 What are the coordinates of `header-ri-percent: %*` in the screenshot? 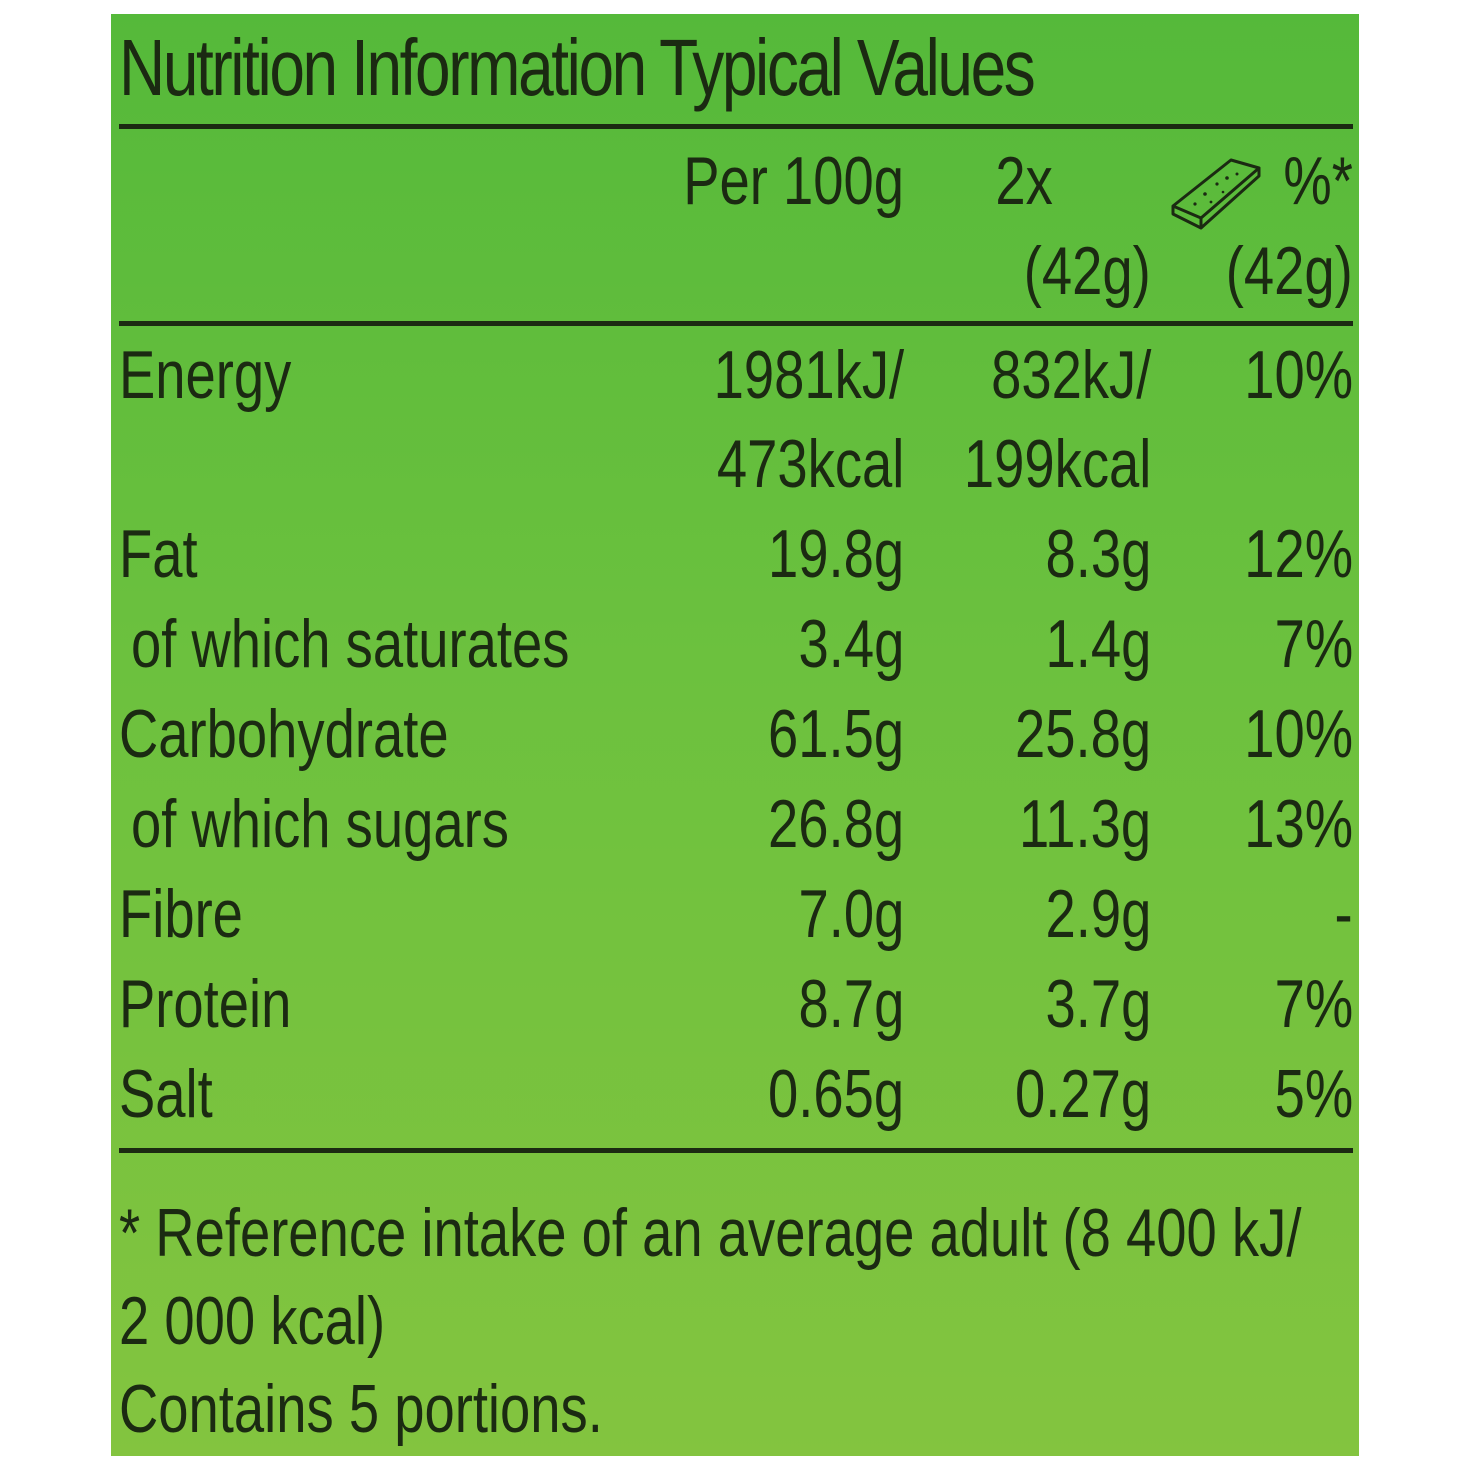 It's located at (1318, 181).